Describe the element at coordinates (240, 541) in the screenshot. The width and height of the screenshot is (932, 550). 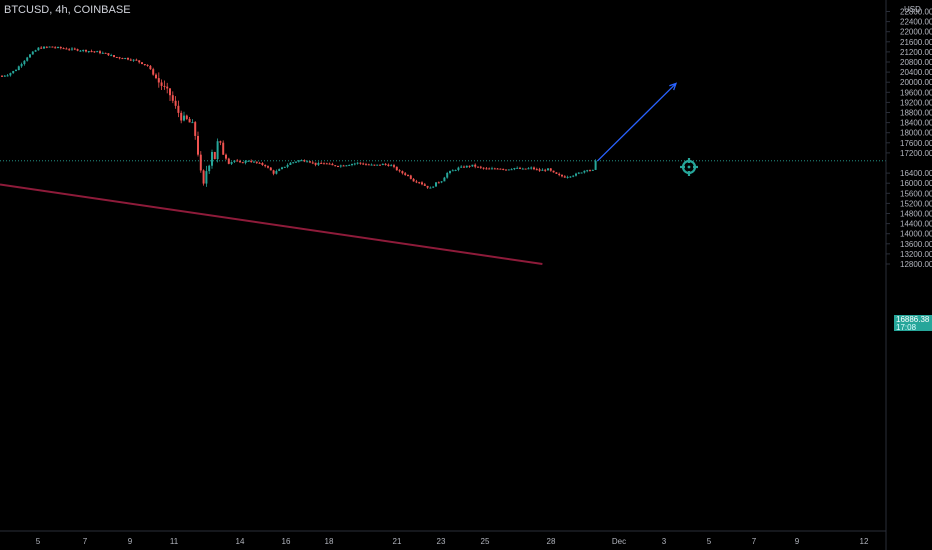
I see `time-axis-label: 14` at that location.